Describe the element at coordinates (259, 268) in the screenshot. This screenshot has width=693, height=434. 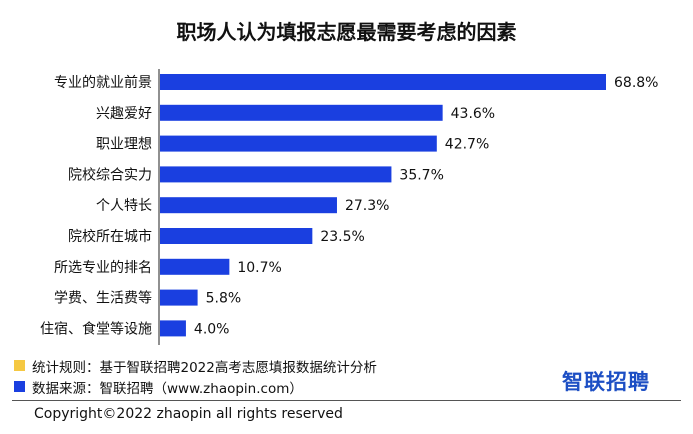
I see `value-label: 10.7%` at that location.